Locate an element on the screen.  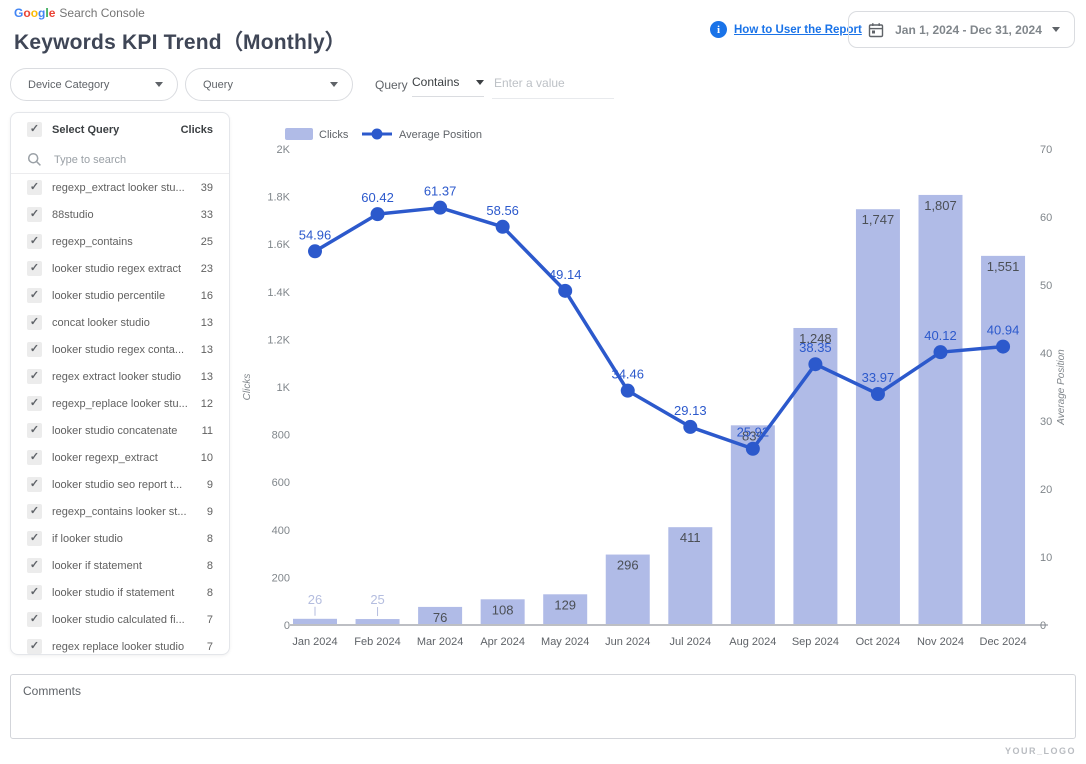
contains-operator-select: Contains is located at coordinates (448, 82).